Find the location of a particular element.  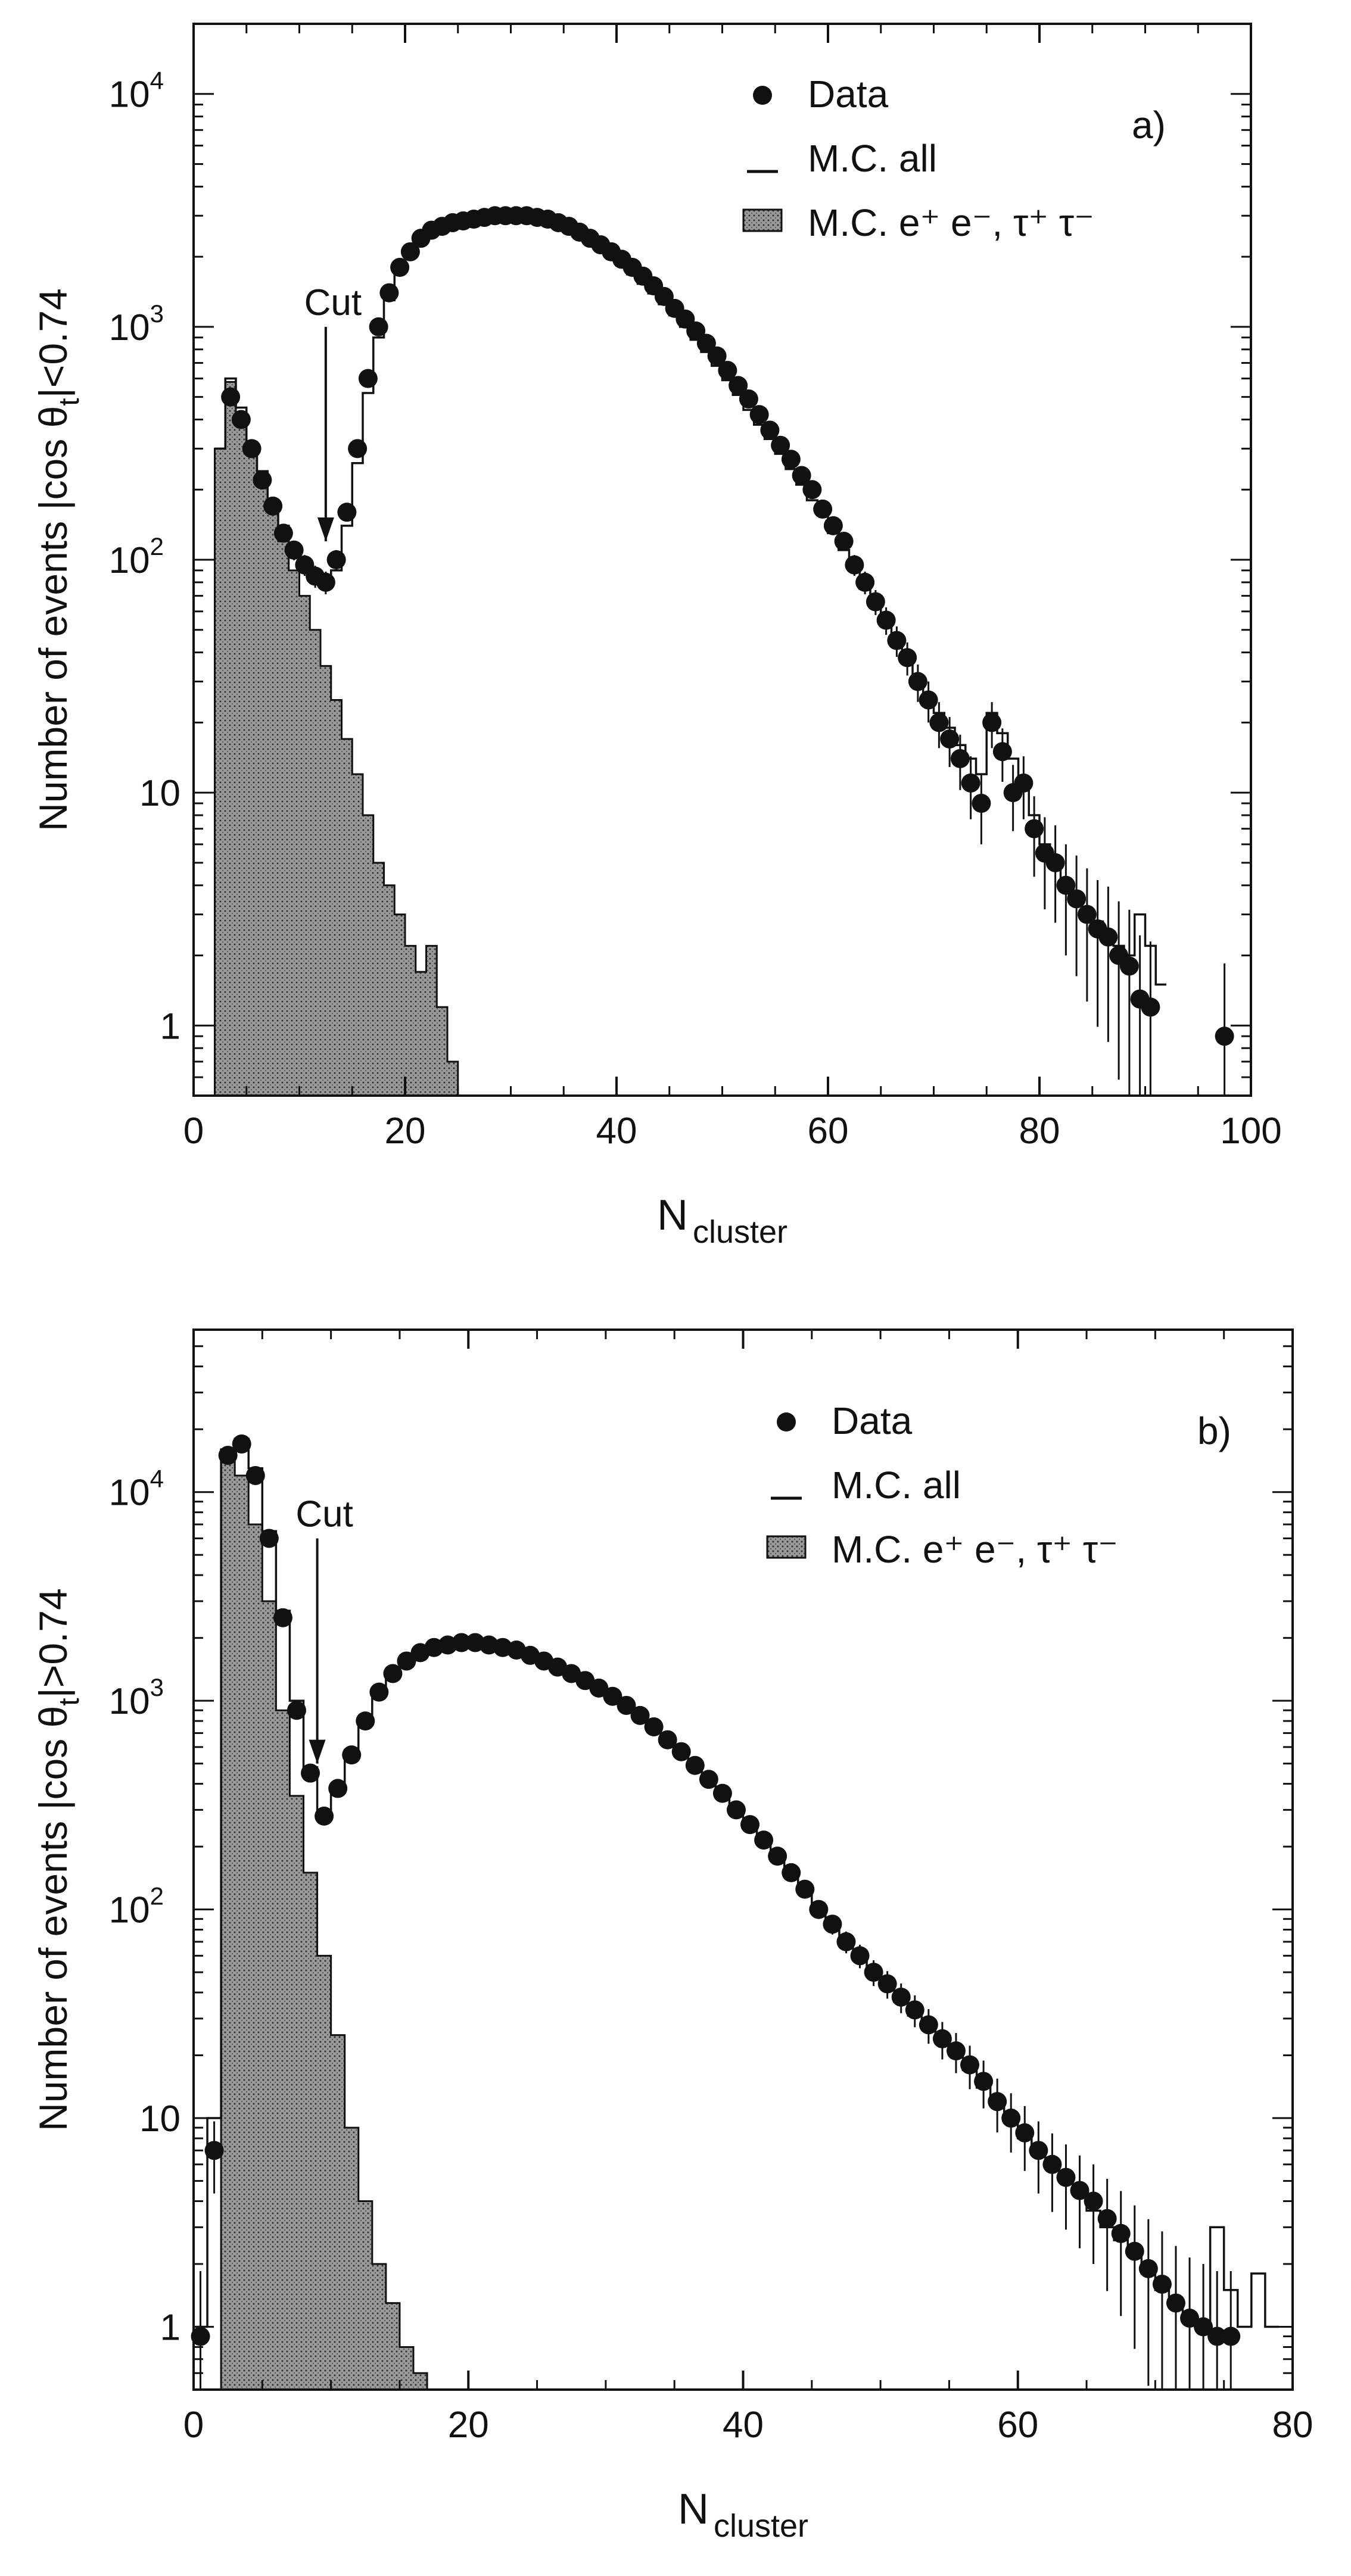

x-tick-label: 0 is located at coordinates (193, 1131).